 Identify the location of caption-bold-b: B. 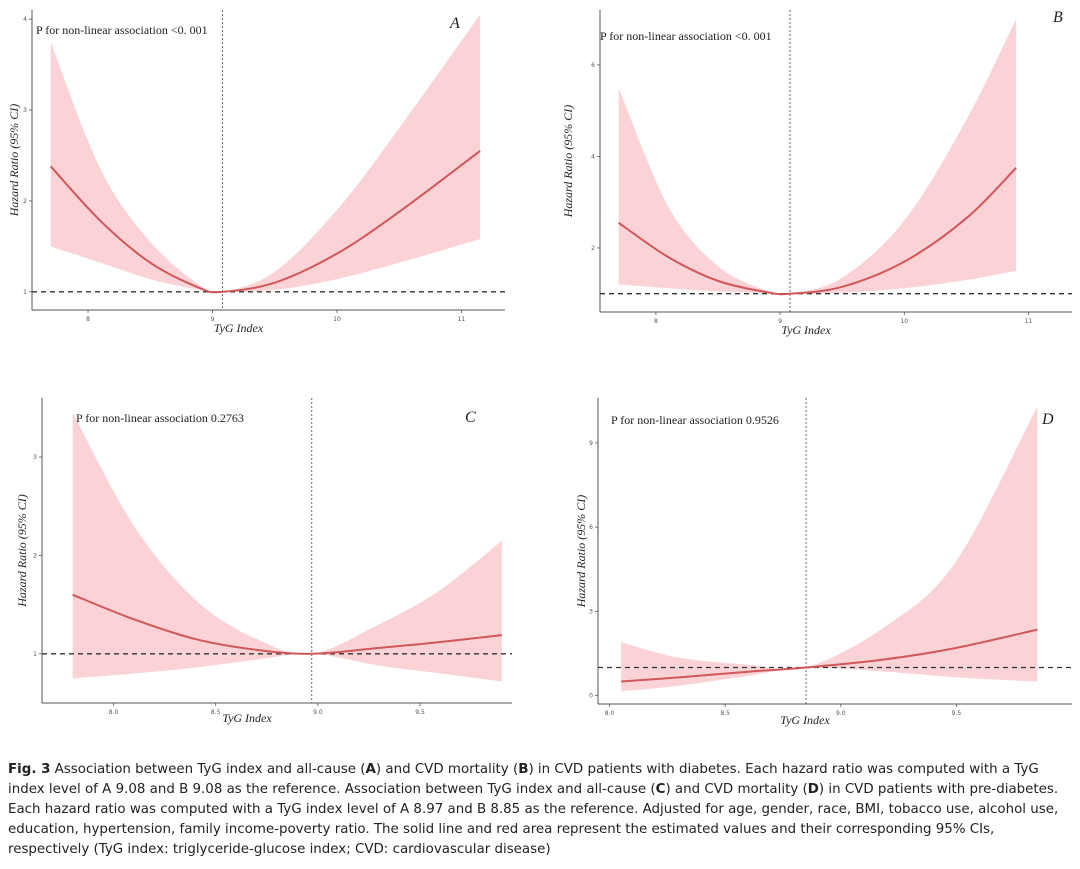
(523, 769).